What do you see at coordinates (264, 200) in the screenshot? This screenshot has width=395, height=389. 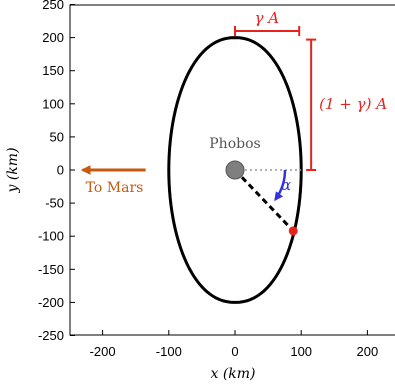 I see `radius-dashed-line` at bounding box center [264, 200].